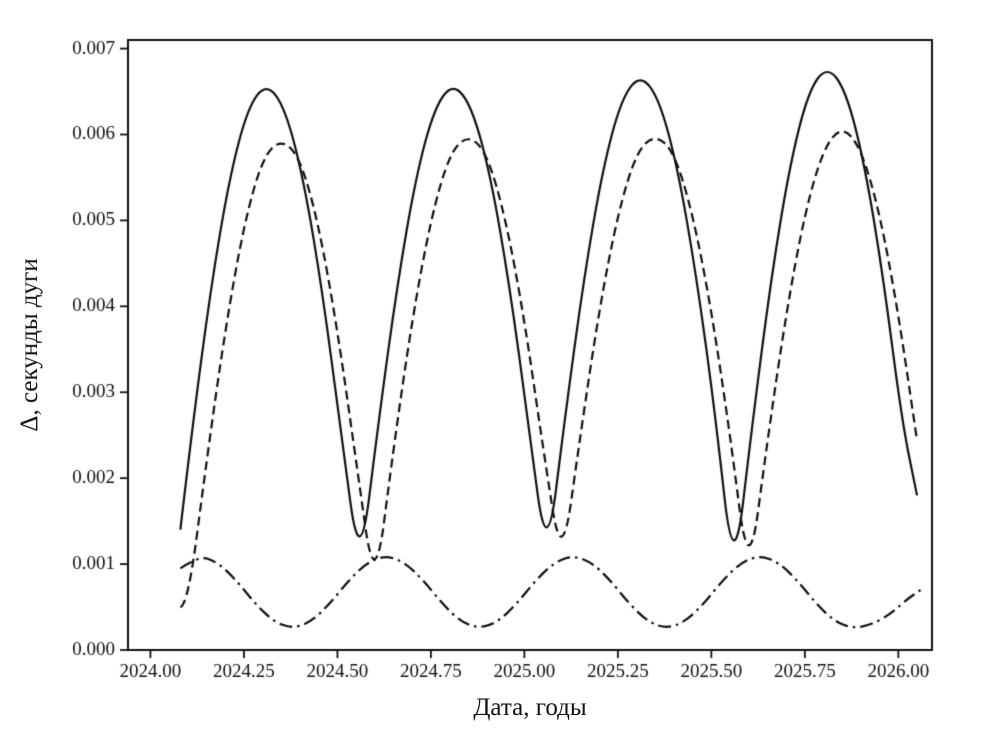  I want to click on y-axis-label: Δ, секунды дуги, so click(29, 345).